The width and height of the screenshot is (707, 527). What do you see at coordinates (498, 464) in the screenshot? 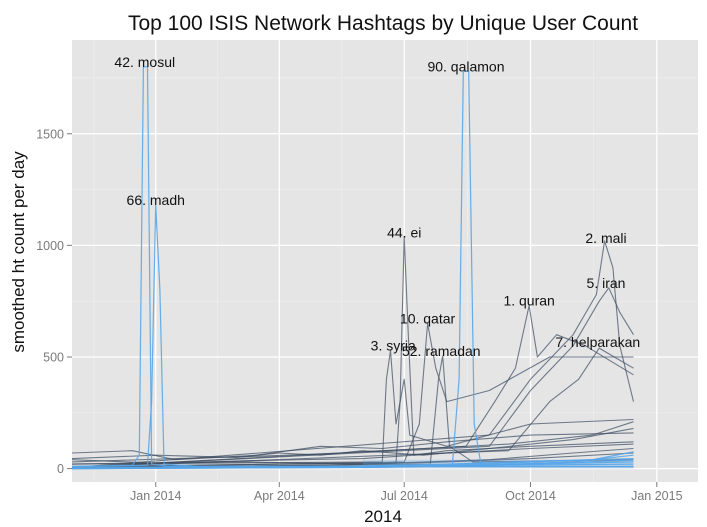
I see `low-count-band` at bounding box center [498, 464].